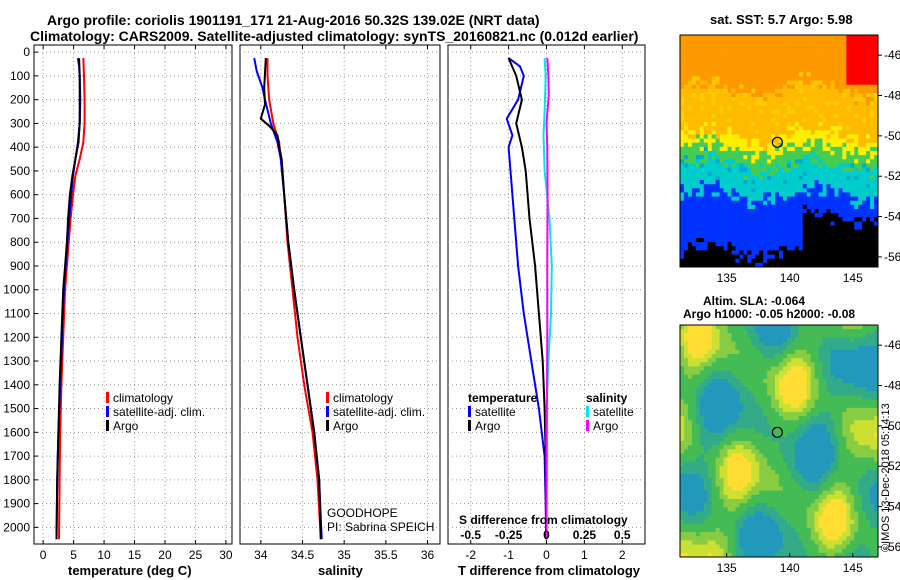 Image resolution: width=900 pixels, height=580 pixels. What do you see at coordinates (104, 555) in the screenshot?
I see `x-tick-label: 10` at bounding box center [104, 555].